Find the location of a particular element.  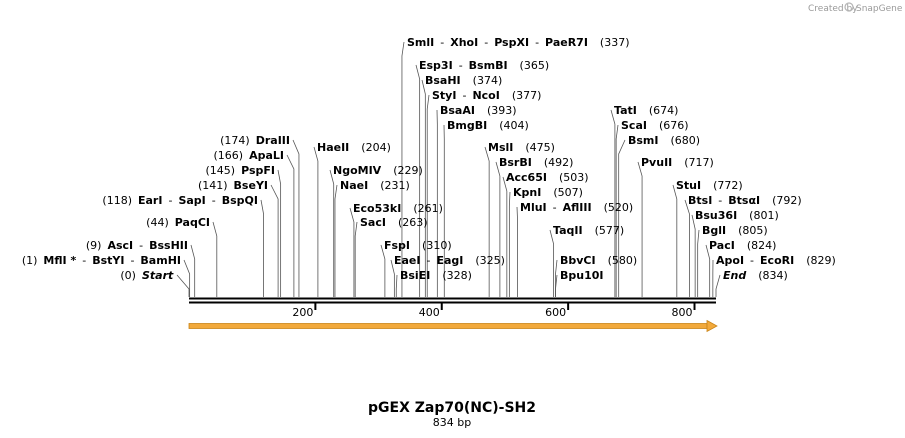

site-start-label: (0) Start is located at coordinates (147, 275).